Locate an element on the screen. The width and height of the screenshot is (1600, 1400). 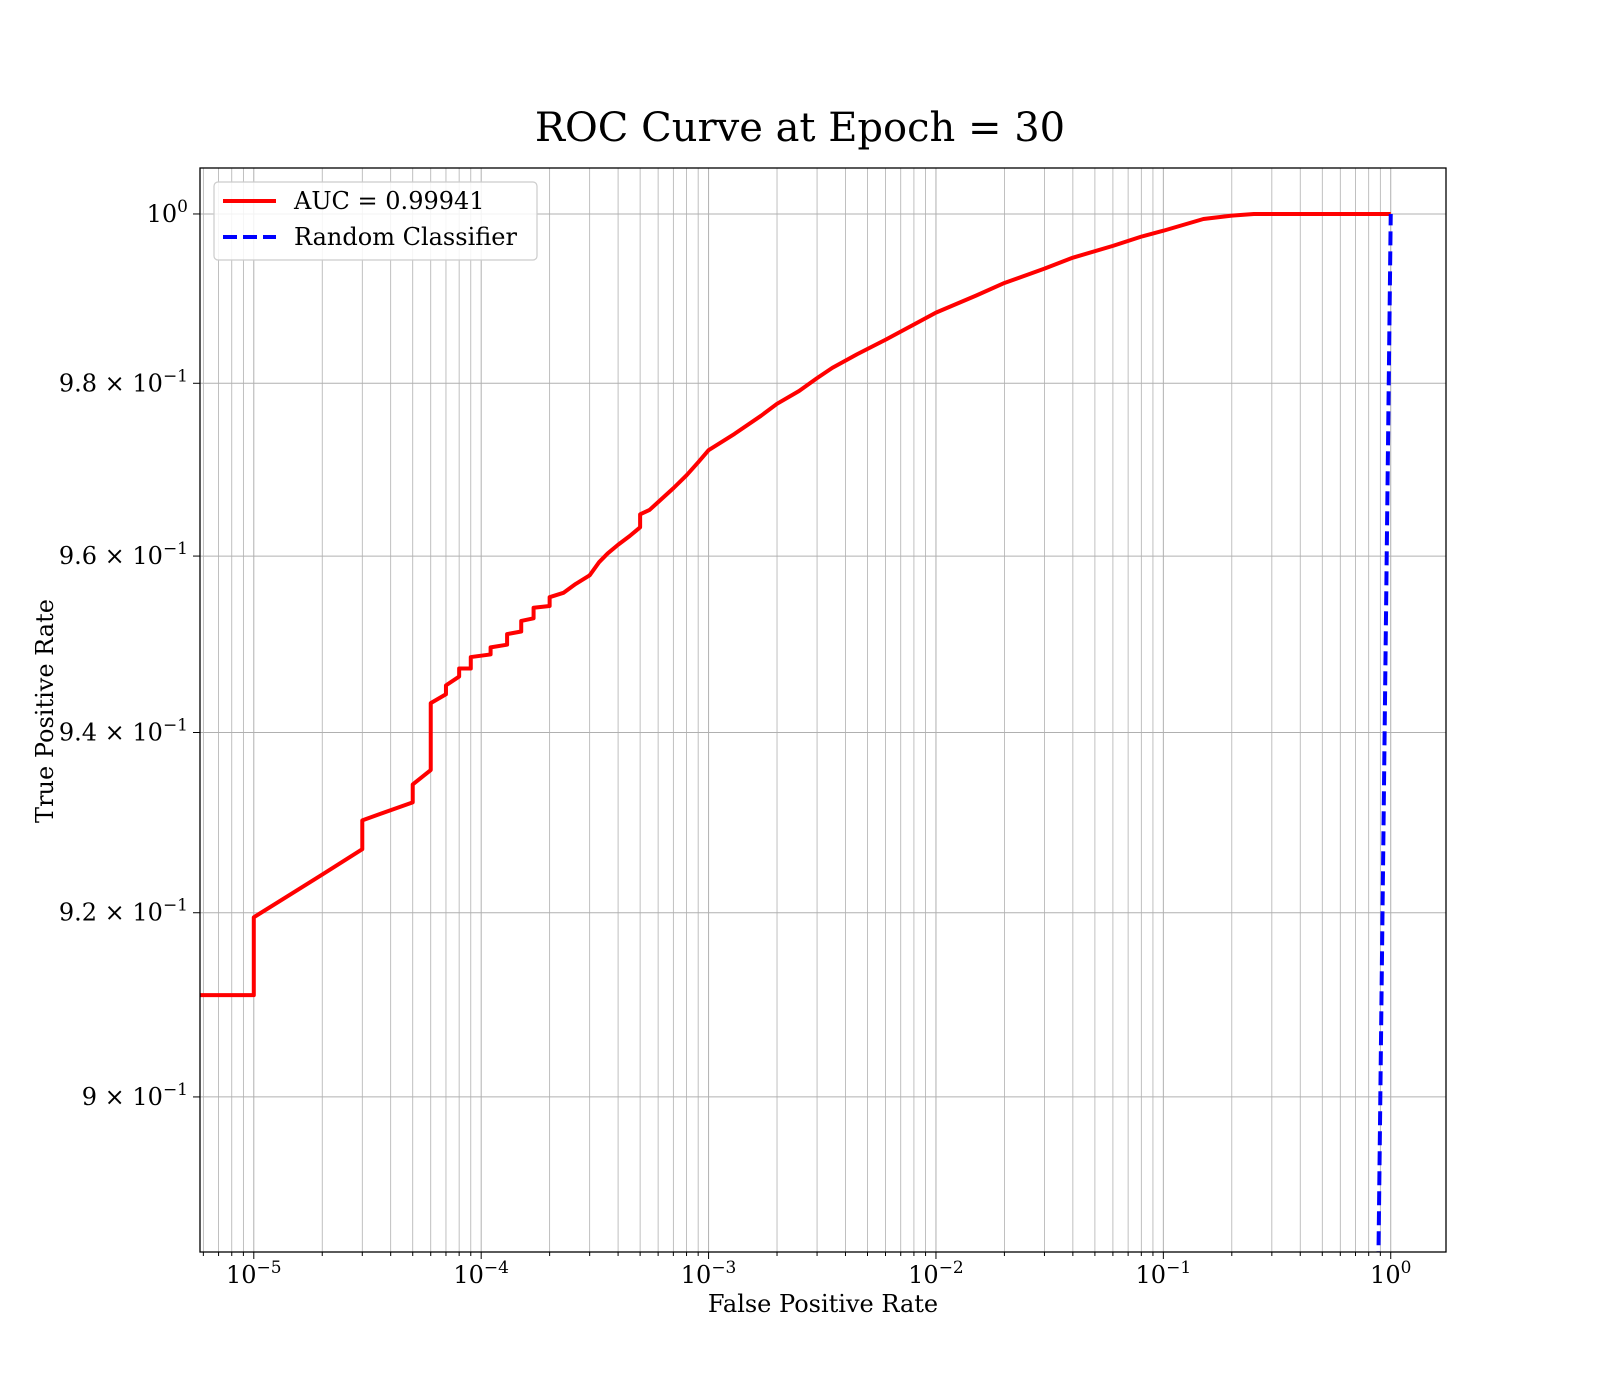
chart-title: ROC Curve at Epoch = 30 is located at coordinates (800, 128).